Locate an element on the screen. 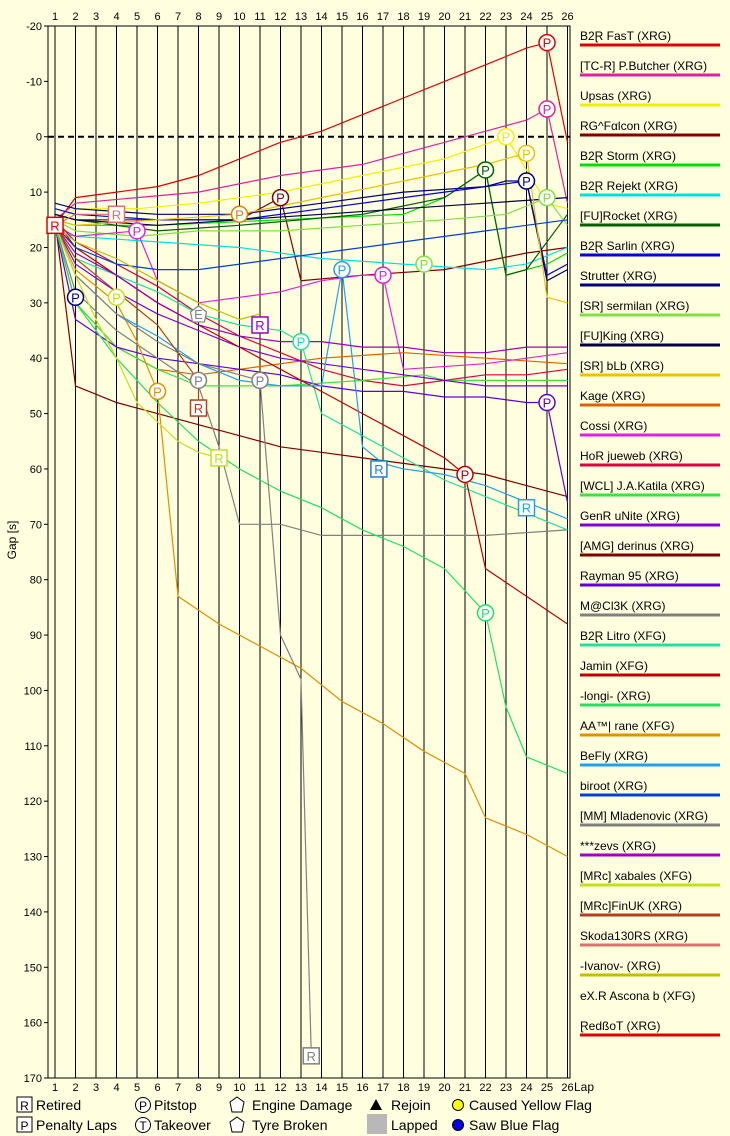 Image resolution: width=730 pixels, height=1136 pixels. blue-flag-icon is located at coordinates (458, 1125).